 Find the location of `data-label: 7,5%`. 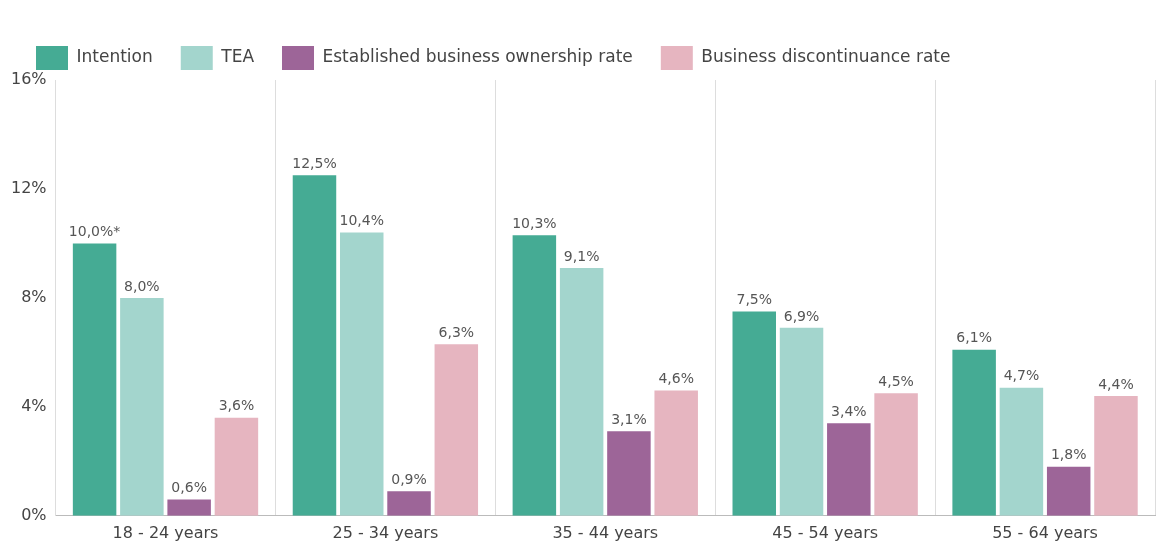

data-label: 7,5% is located at coordinates (754, 299).